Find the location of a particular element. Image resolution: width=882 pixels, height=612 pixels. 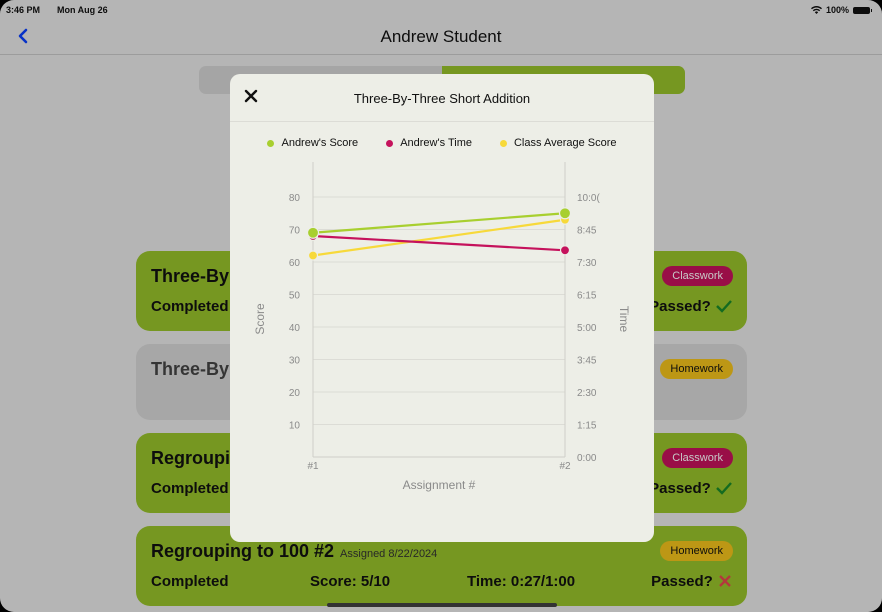

modal-title: Three-By-Three Short Addition is located at coordinates (442, 98).